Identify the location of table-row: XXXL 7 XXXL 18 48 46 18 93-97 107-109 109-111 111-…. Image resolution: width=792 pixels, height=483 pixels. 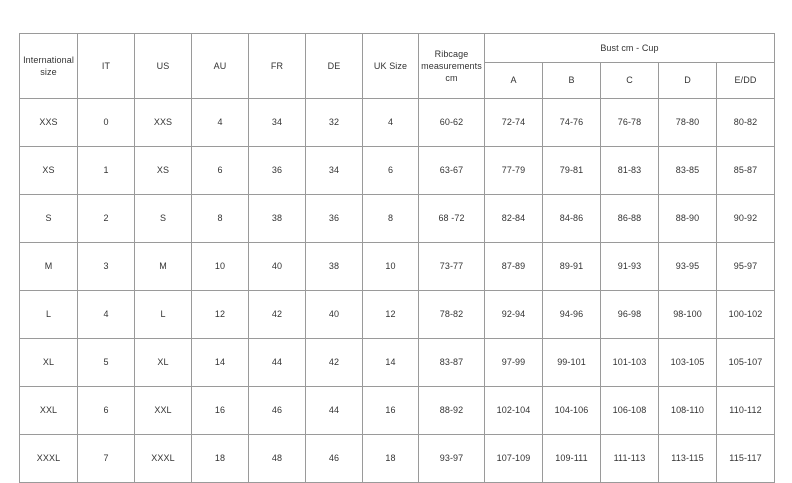
(397, 458).